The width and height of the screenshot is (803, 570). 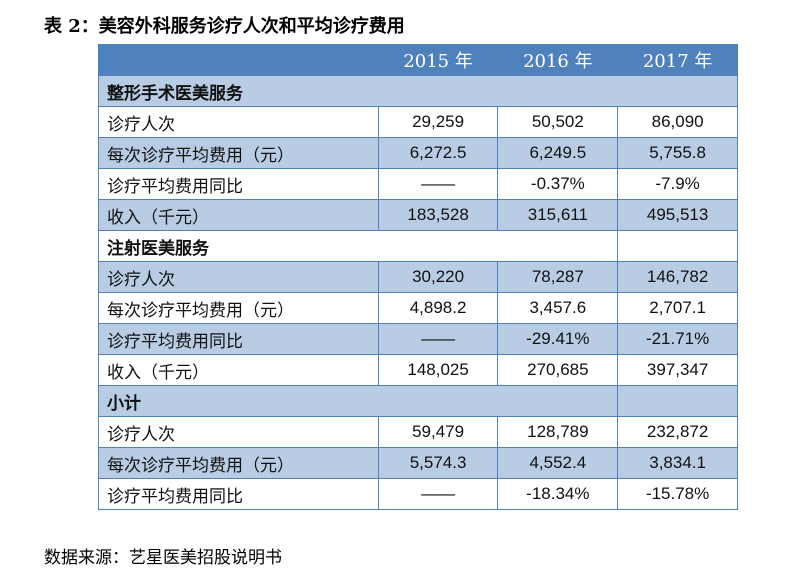 What do you see at coordinates (677, 122) in the screenshot?
I see `cell-value: 86,090` at bounding box center [677, 122].